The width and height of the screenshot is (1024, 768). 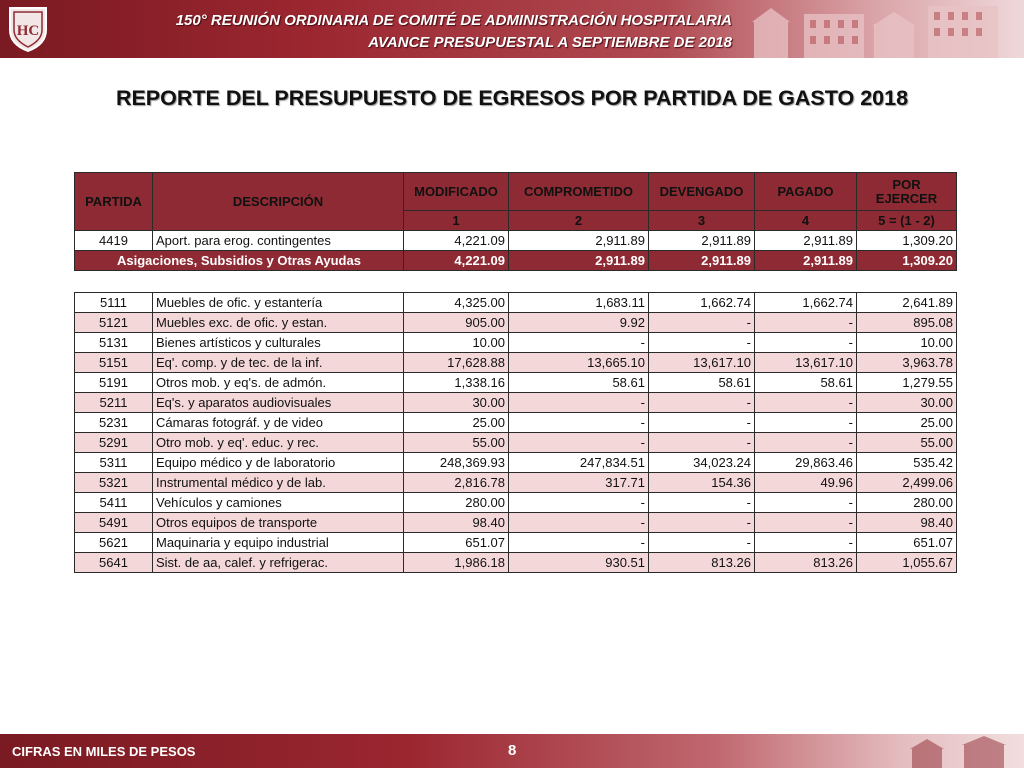 What do you see at coordinates (278, 240) in the screenshot?
I see `cell-descripcion: Aport. para erog. contingentes` at bounding box center [278, 240].